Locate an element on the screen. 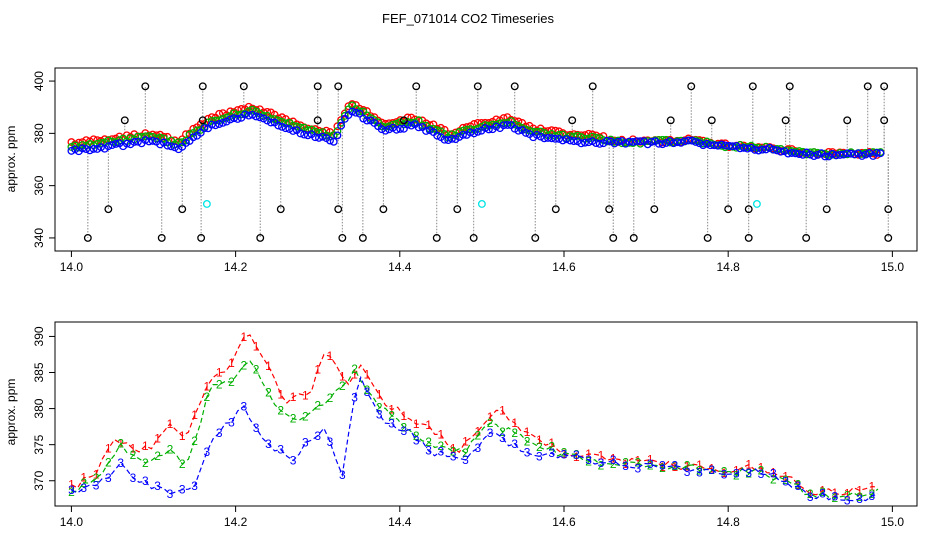 Image resolution: width=936 pixels, height=540 pixels. top-y-axis-label: approx. ppm is located at coordinates (11, 159).